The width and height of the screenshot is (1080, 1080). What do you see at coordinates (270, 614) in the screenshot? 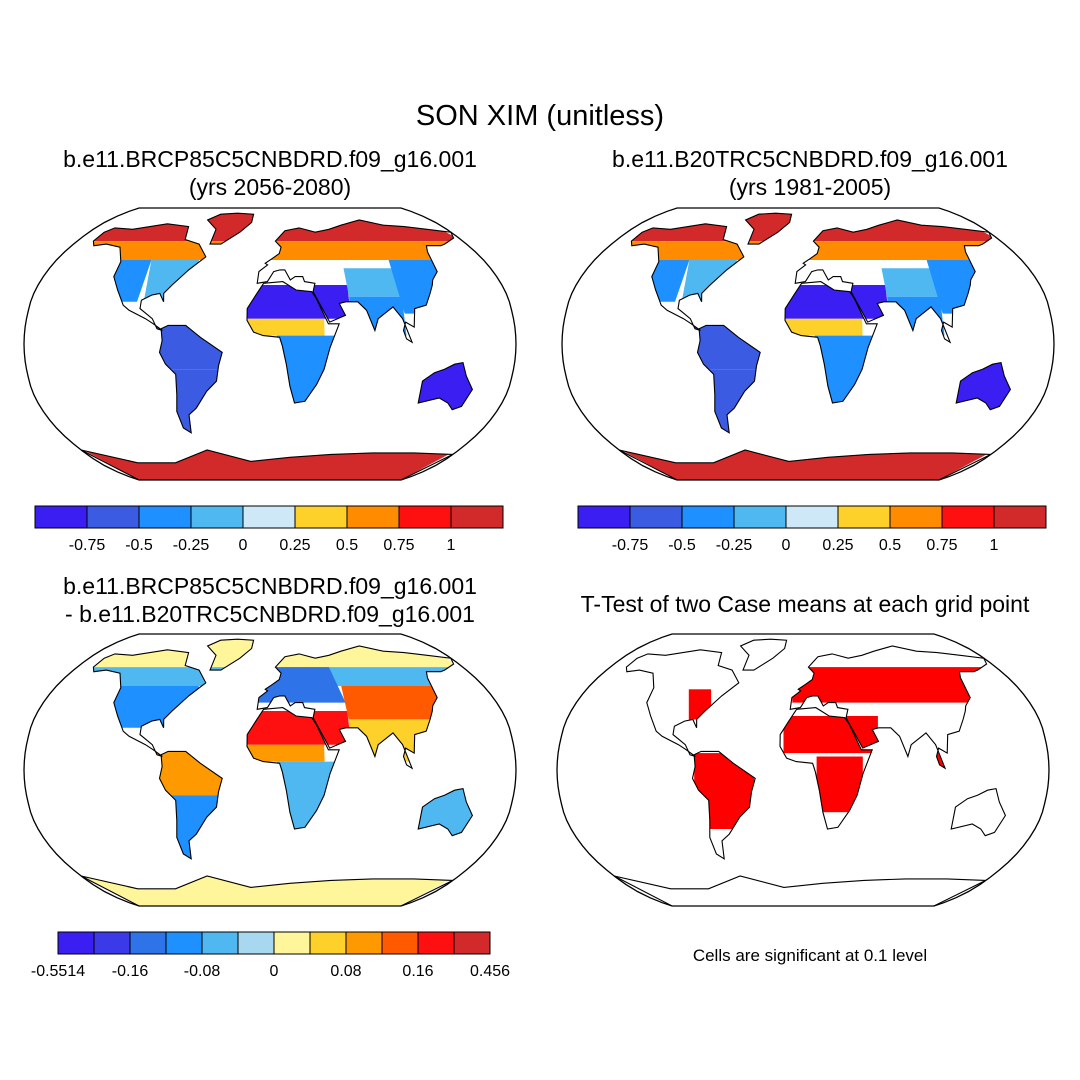
I see `panel3-title-line2: - b.e11.B20TRC5CNBDRD.f09_g16.001` at bounding box center [270, 614].